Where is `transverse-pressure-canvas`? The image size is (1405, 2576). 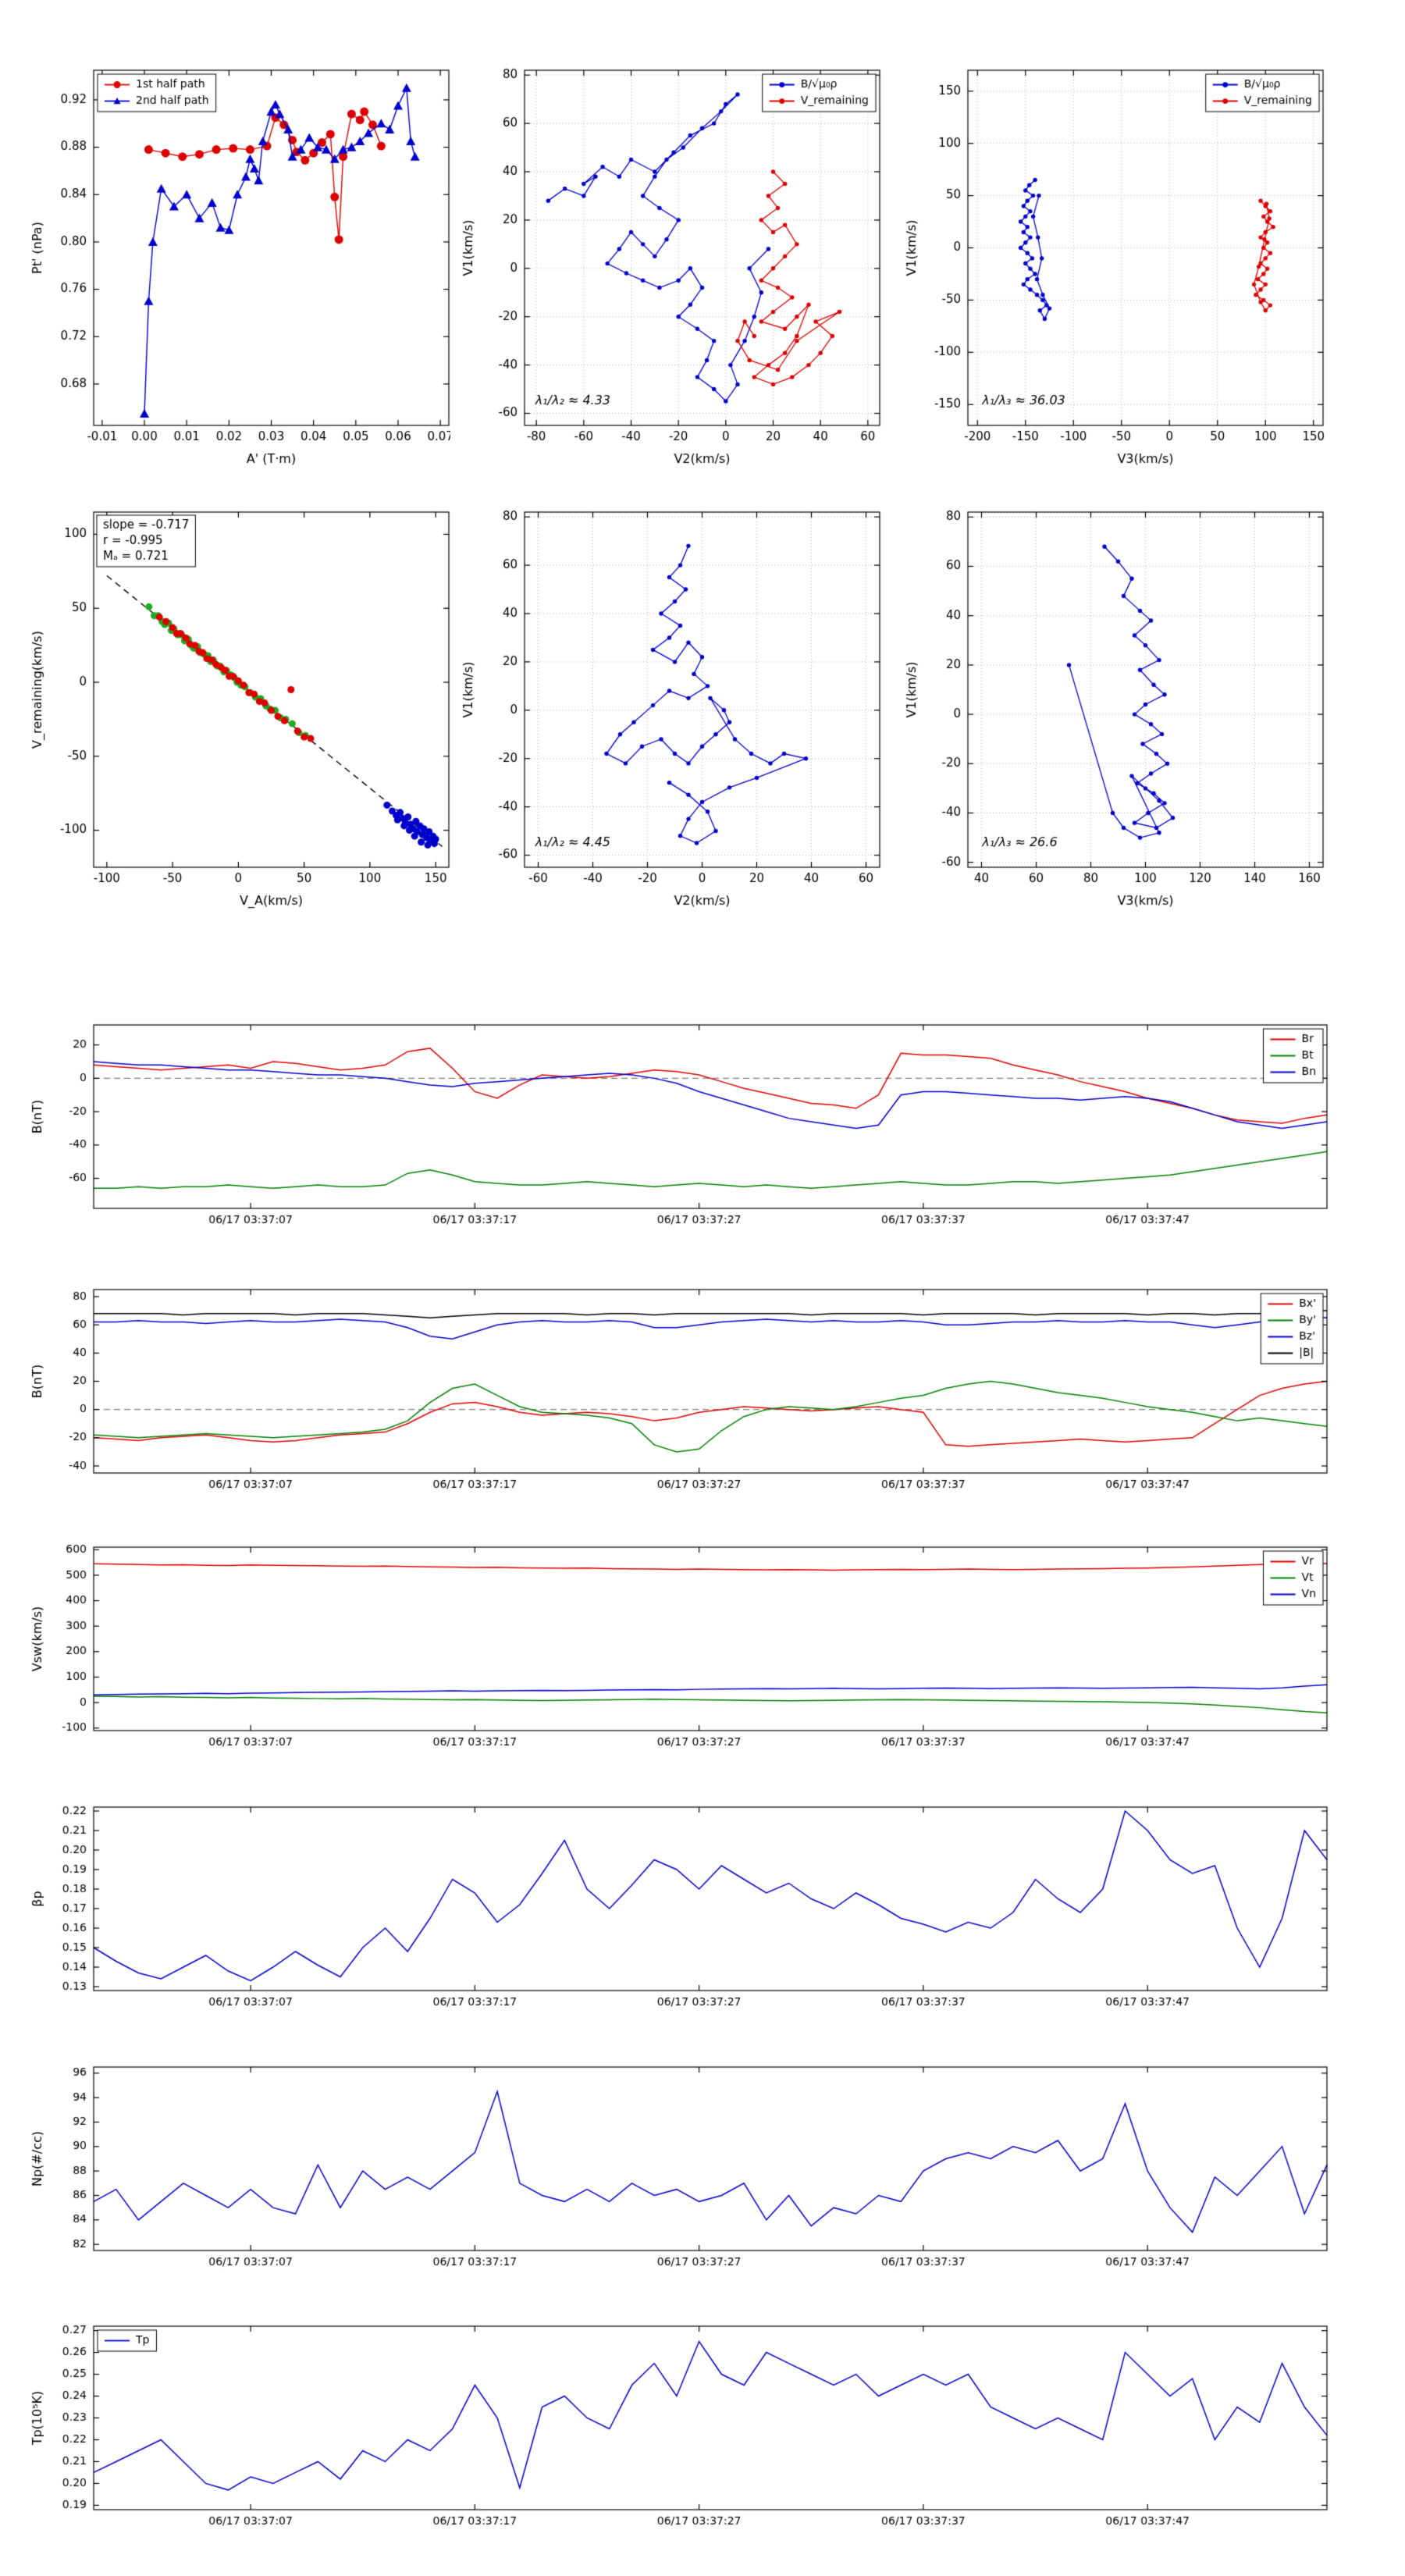
transverse-pressure-canvas is located at coordinates (244, 252).